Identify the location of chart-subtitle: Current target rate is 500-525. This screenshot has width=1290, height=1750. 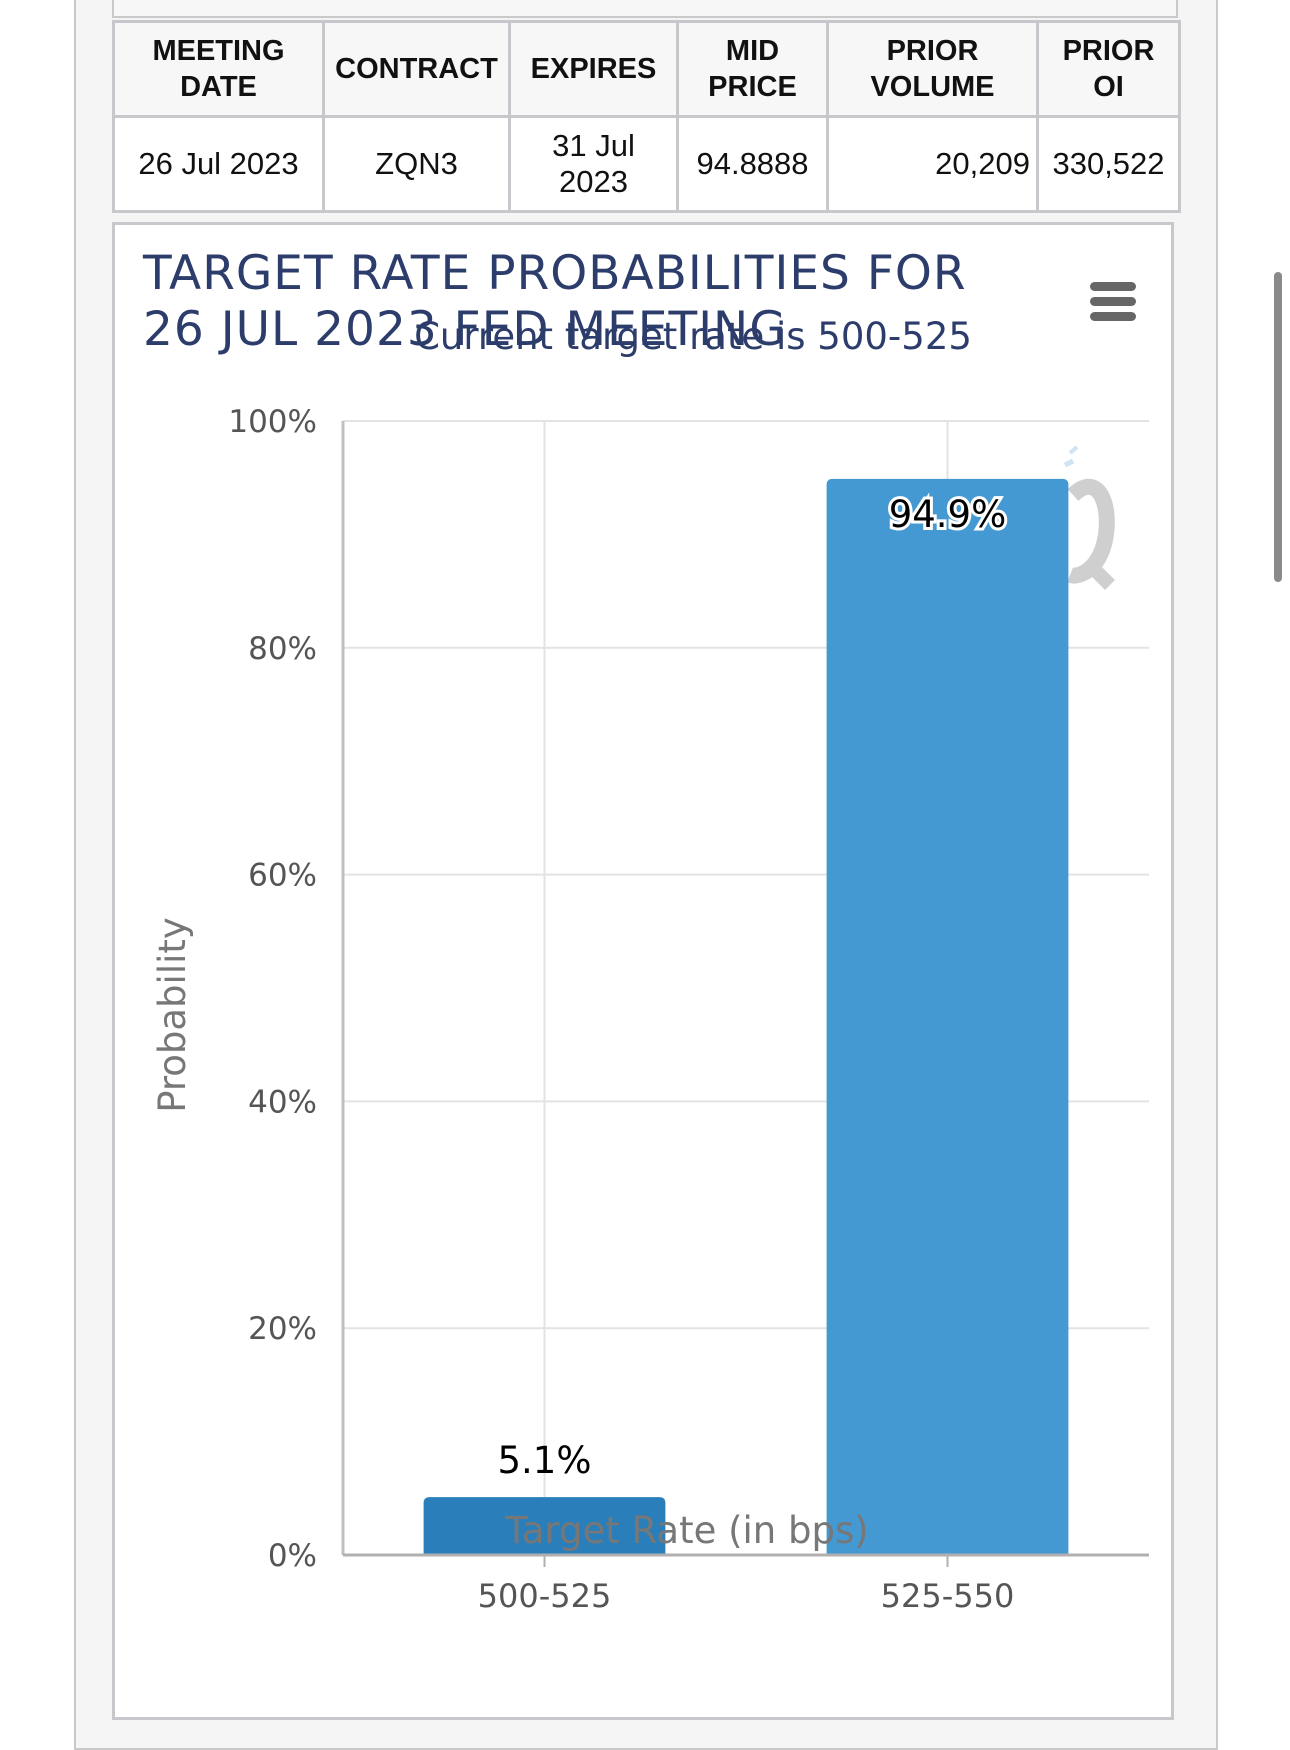
(693, 336).